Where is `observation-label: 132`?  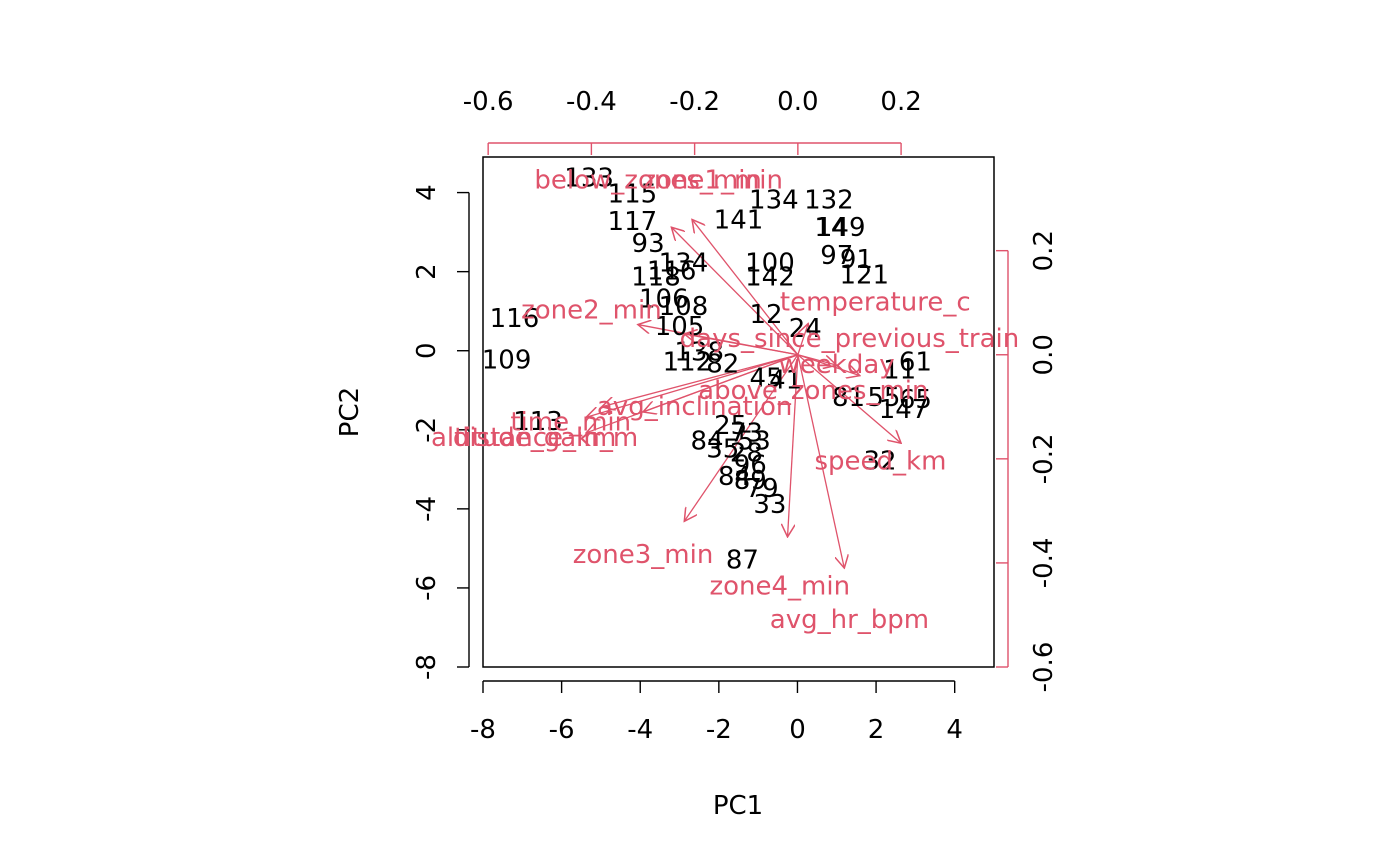 observation-label: 132 is located at coordinates (829, 200).